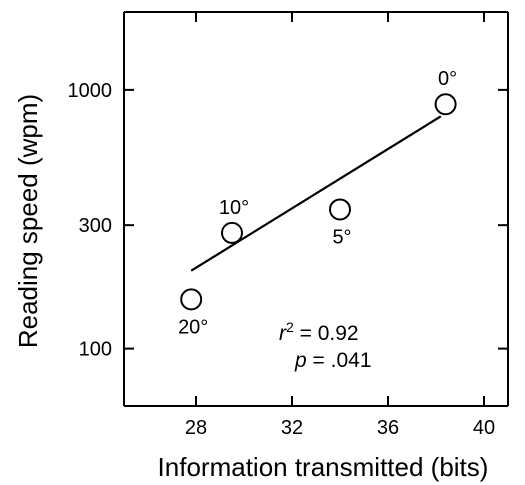 The image size is (525, 485). I want to click on data-point-label: 5°, so click(341, 237).